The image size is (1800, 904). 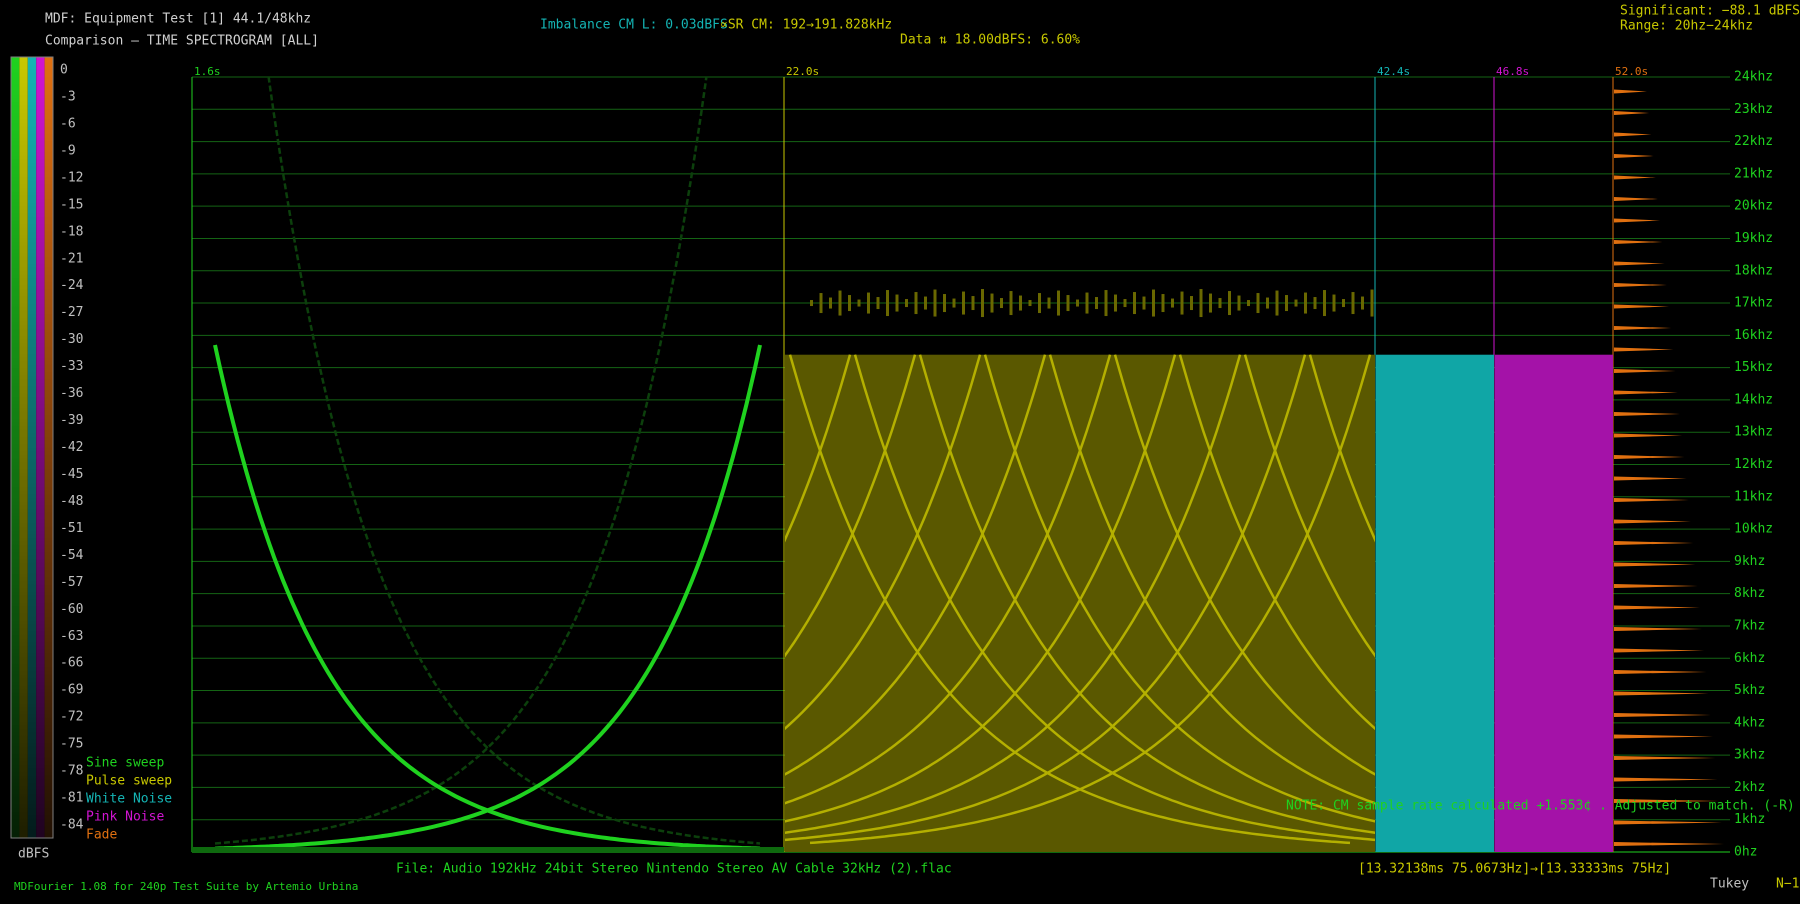 What do you see at coordinates (71, 717) in the screenshot?
I see `scale-label: -72` at bounding box center [71, 717].